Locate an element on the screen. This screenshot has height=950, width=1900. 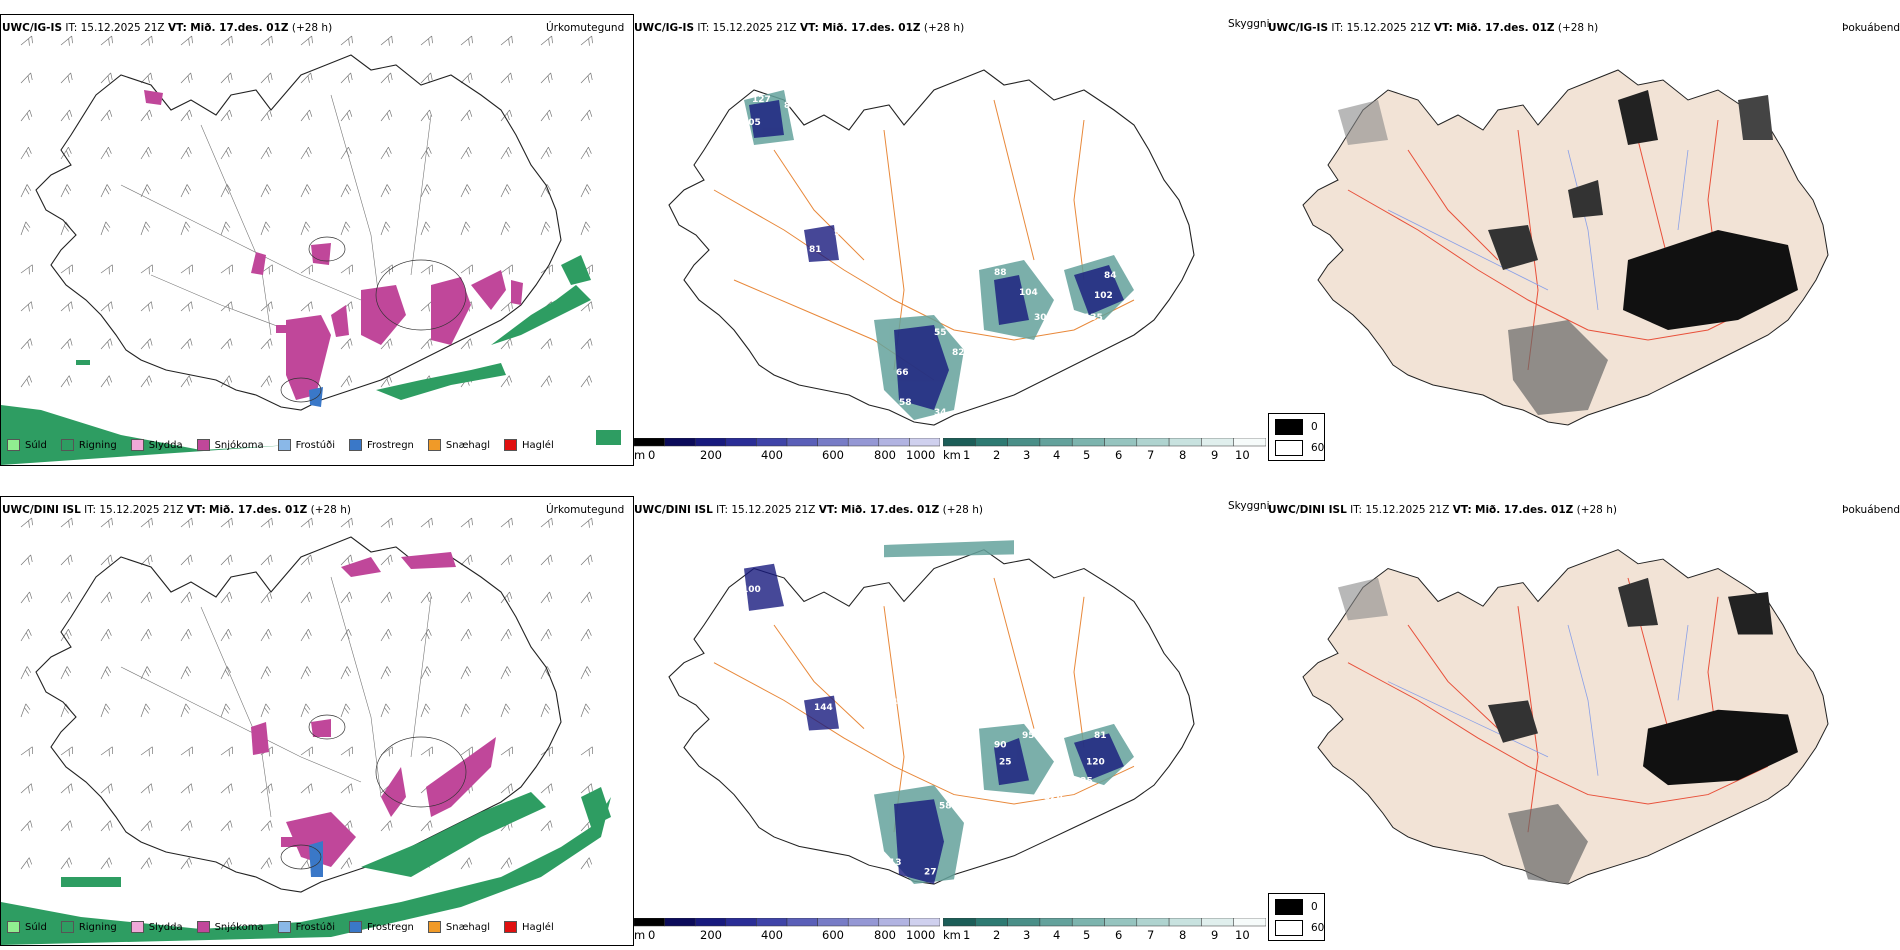
ceiling-label: 25 is located at coordinates (1005, 763).